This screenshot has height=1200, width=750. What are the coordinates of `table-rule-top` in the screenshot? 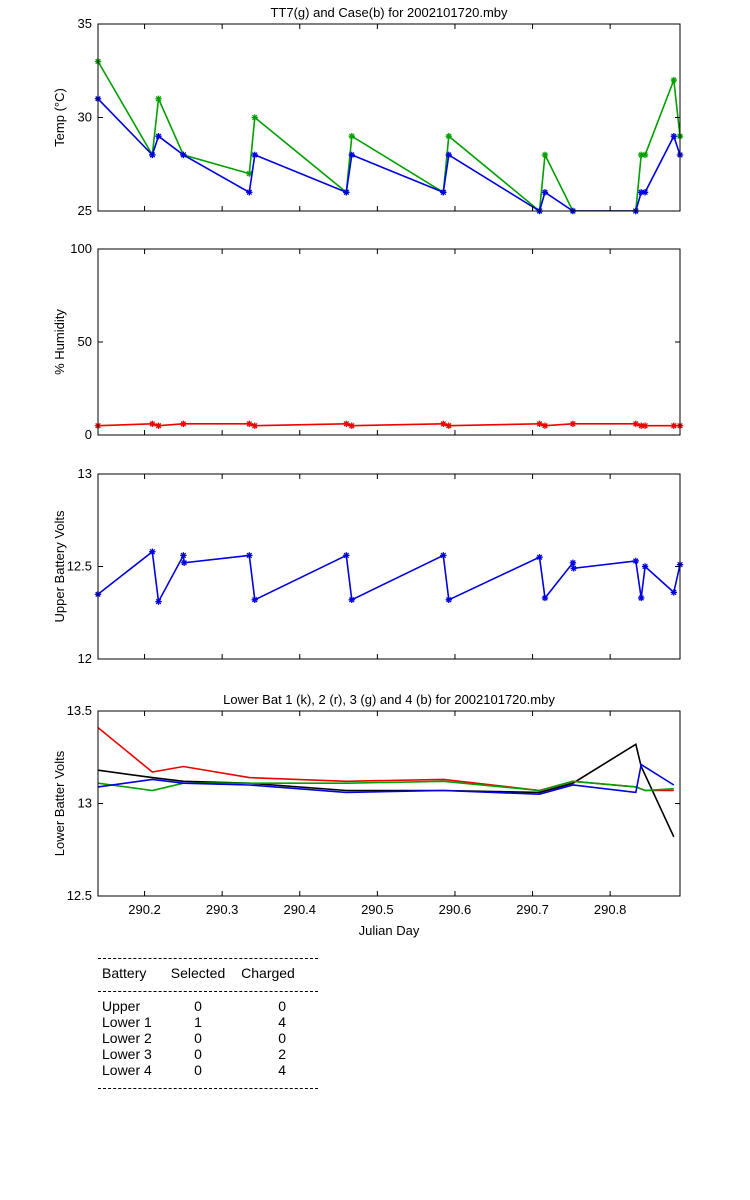 It's located at (208, 958).